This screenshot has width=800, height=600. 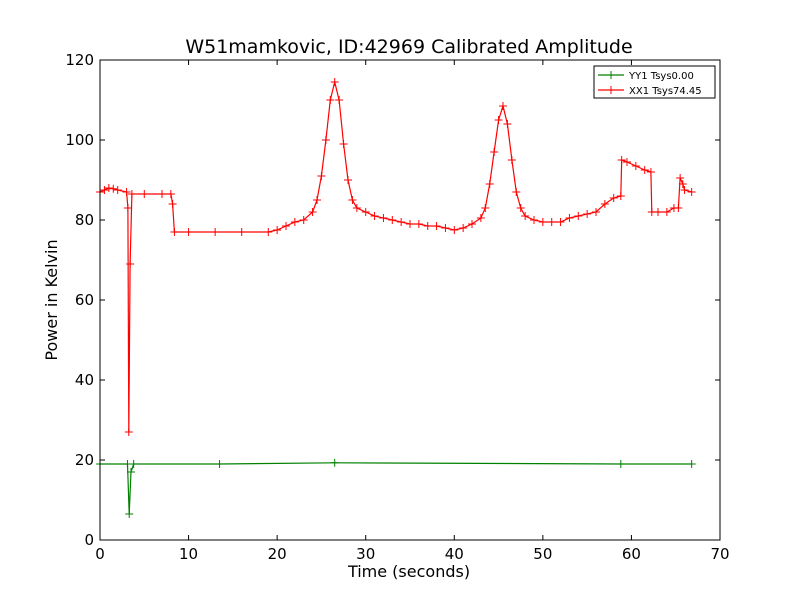 What do you see at coordinates (84, 220) in the screenshot?
I see `y-tick-label: 80` at bounding box center [84, 220].